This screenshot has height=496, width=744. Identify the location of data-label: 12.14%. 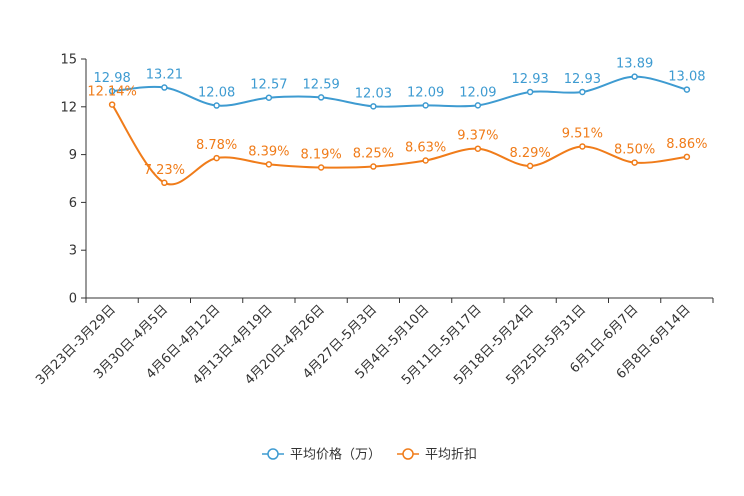
(112, 92).